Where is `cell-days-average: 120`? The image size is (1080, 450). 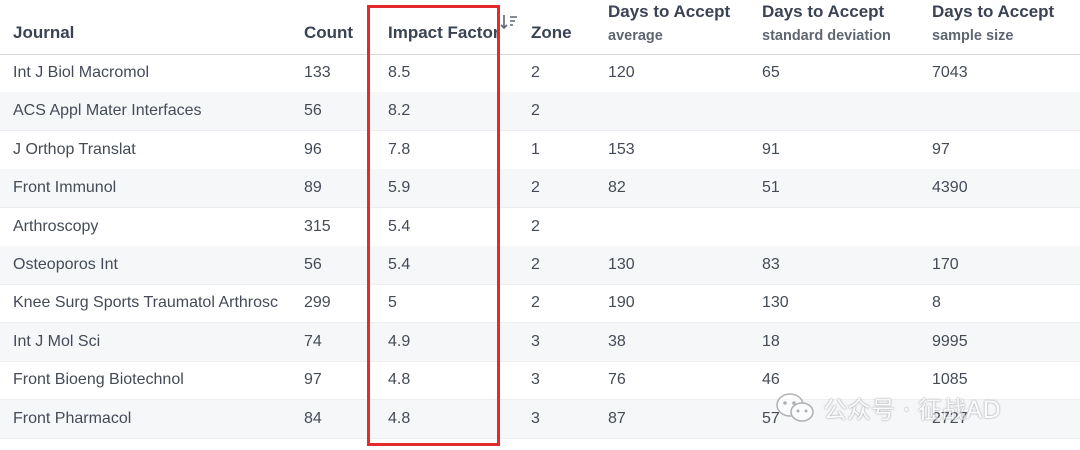 cell-days-average: 120 is located at coordinates (621, 72).